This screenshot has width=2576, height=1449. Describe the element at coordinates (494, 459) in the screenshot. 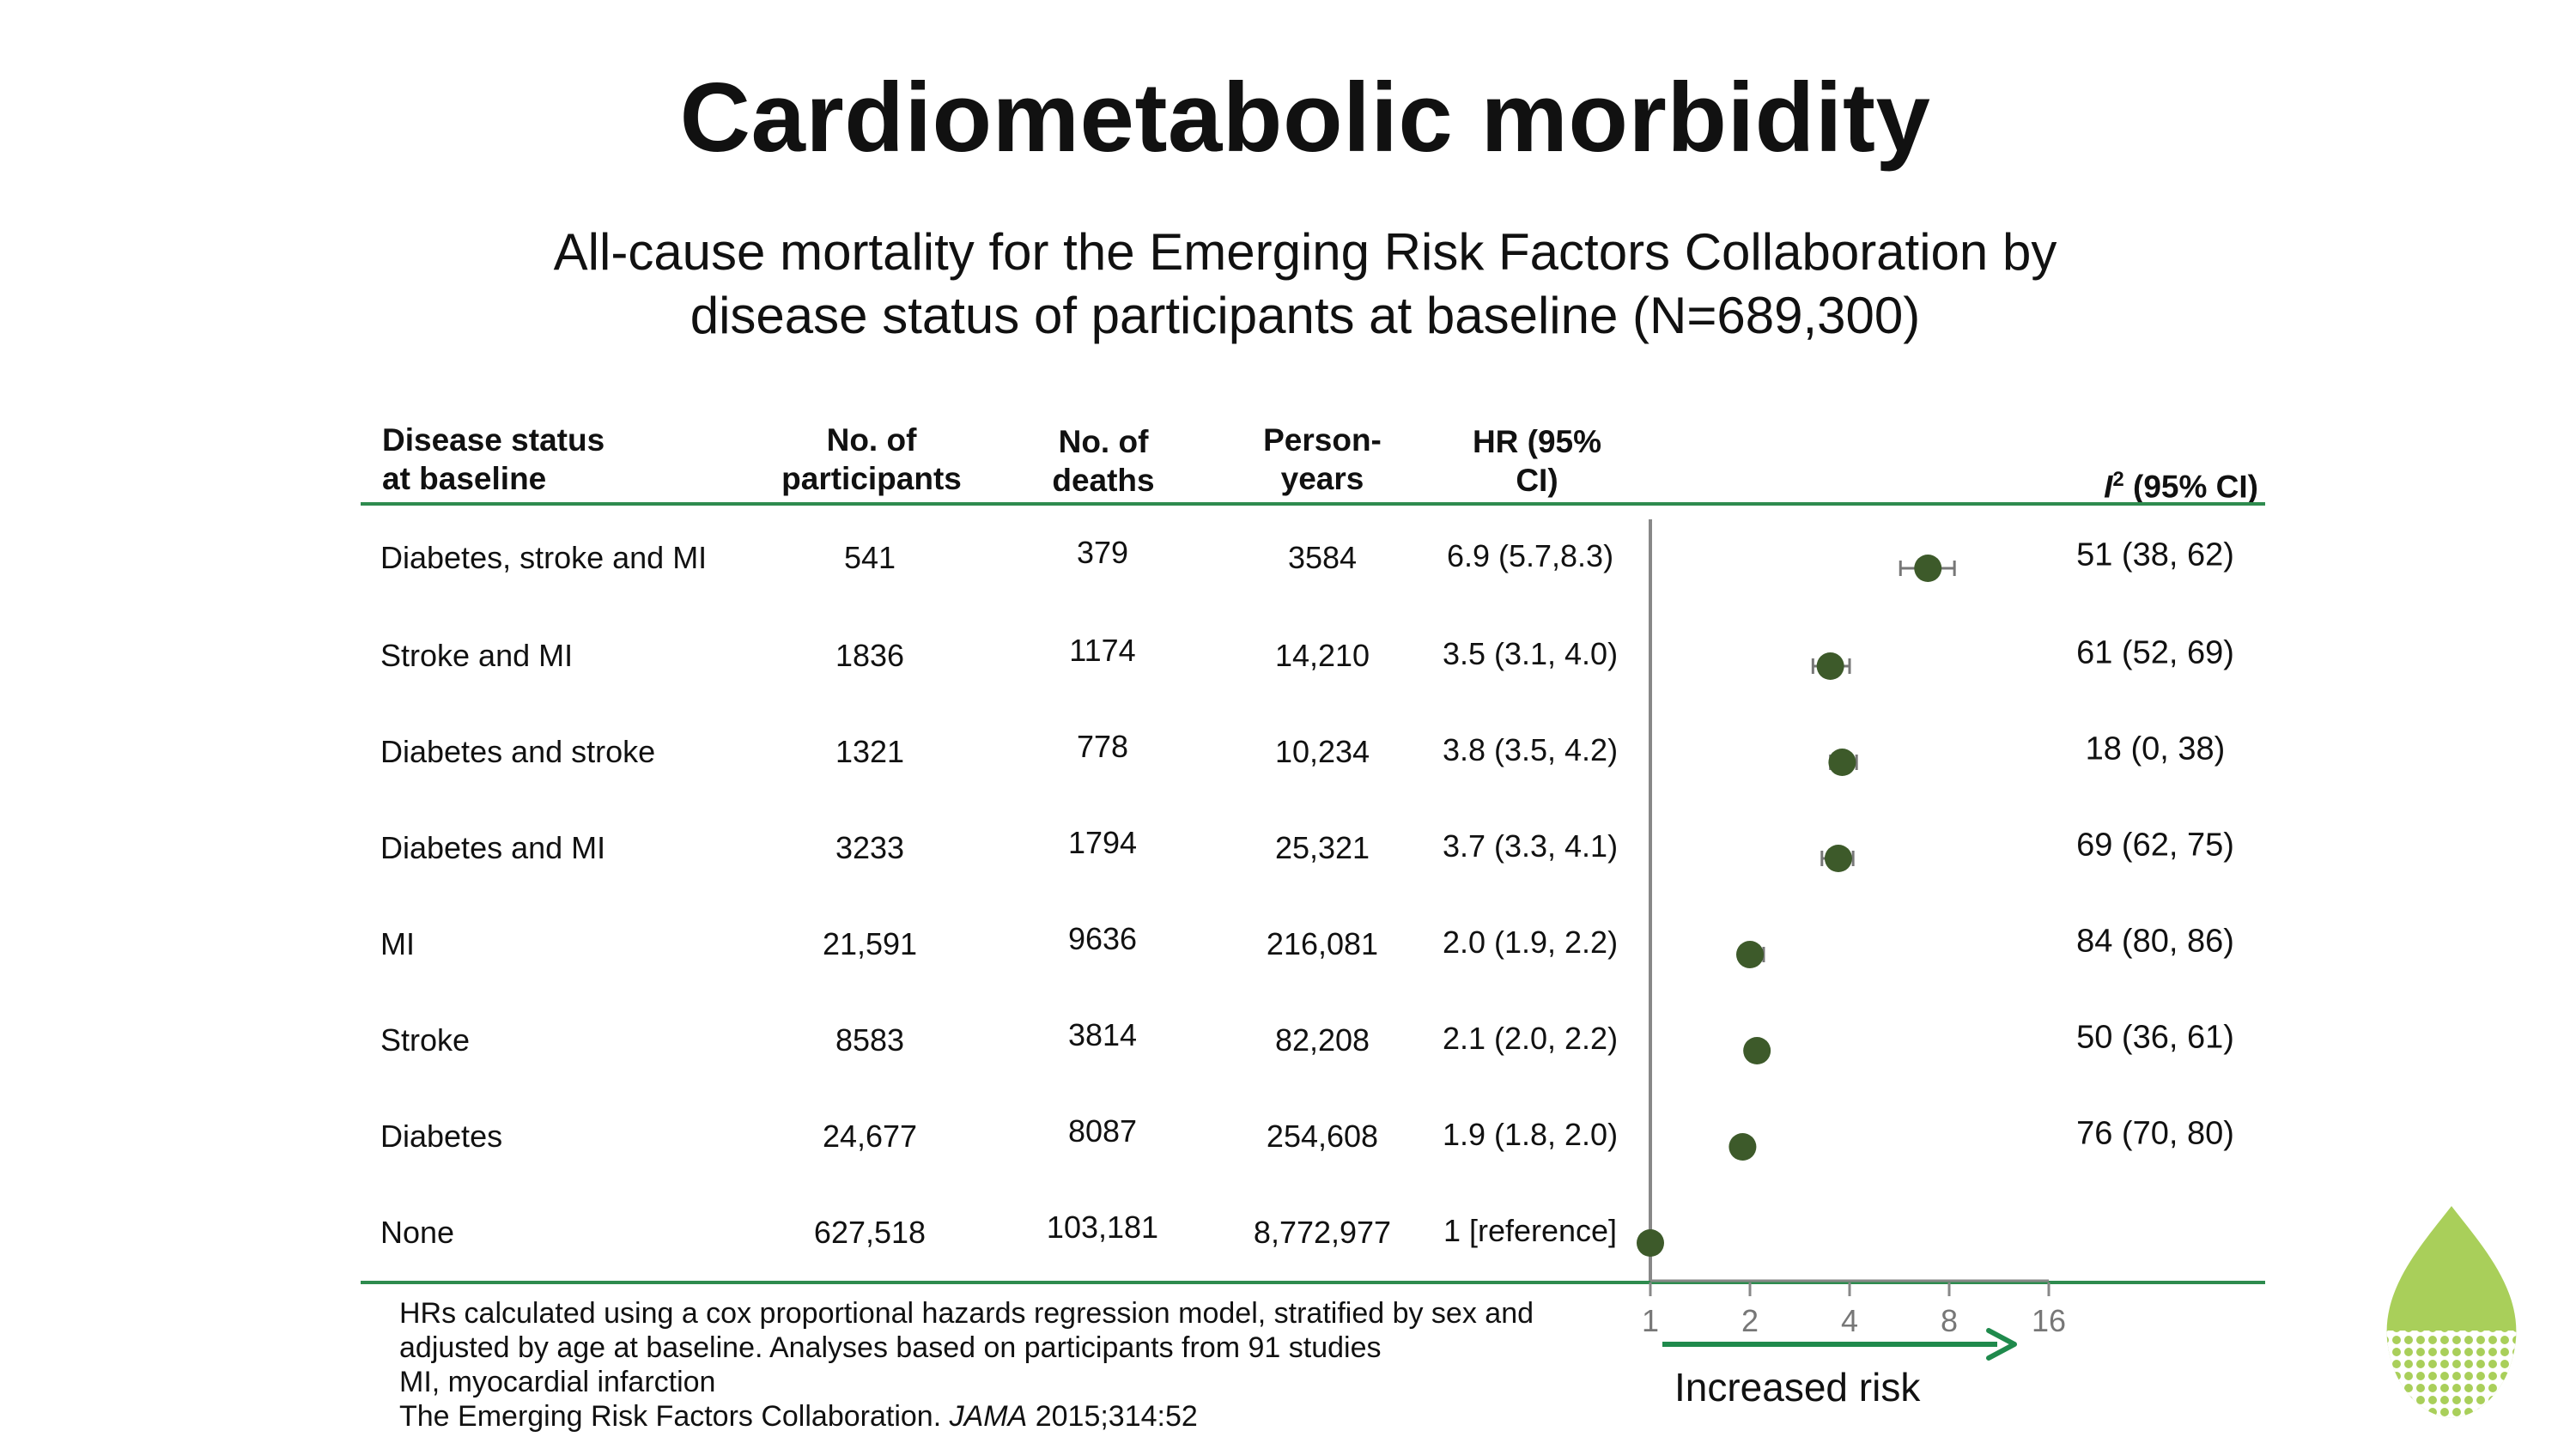

I see `header-disease-status: Disease status at baseline` at that location.